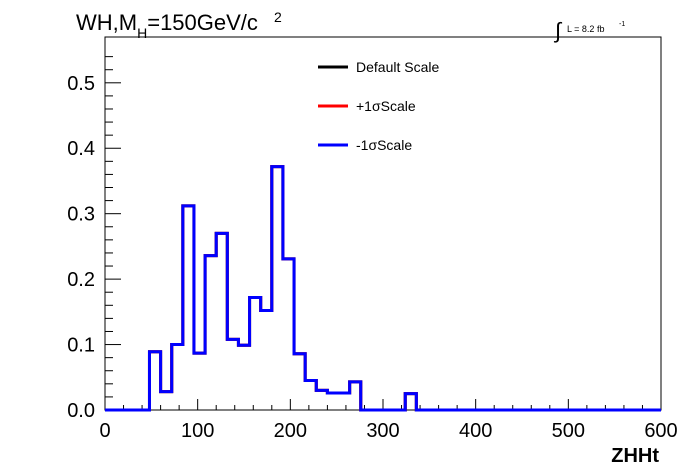  Describe the element at coordinates (382, 431) in the screenshot. I see `x-tick-label: 300` at that location.